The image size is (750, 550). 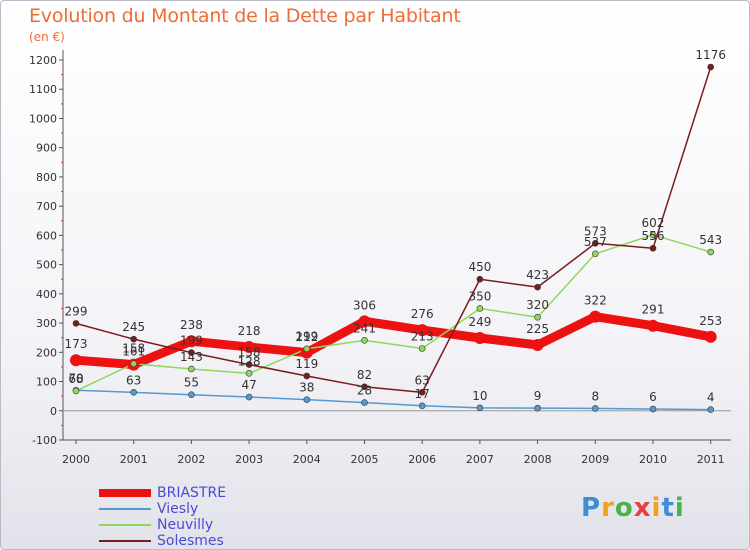 I want to click on legend-label: Solesmes, so click(x=190, y=541).